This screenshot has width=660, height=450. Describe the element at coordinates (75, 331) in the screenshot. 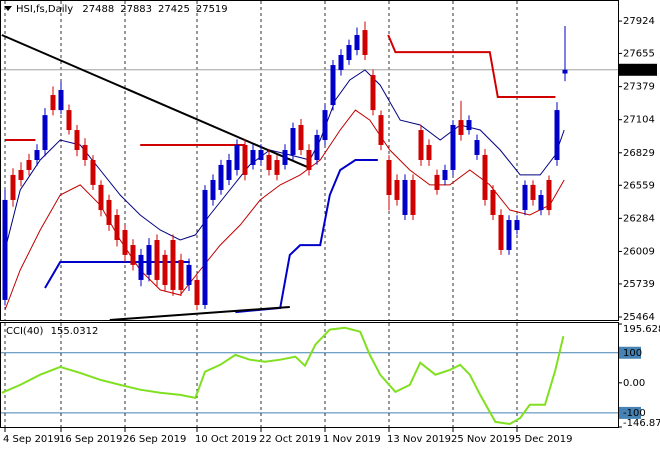

I see `indicator-value: 155.0312` at that location.